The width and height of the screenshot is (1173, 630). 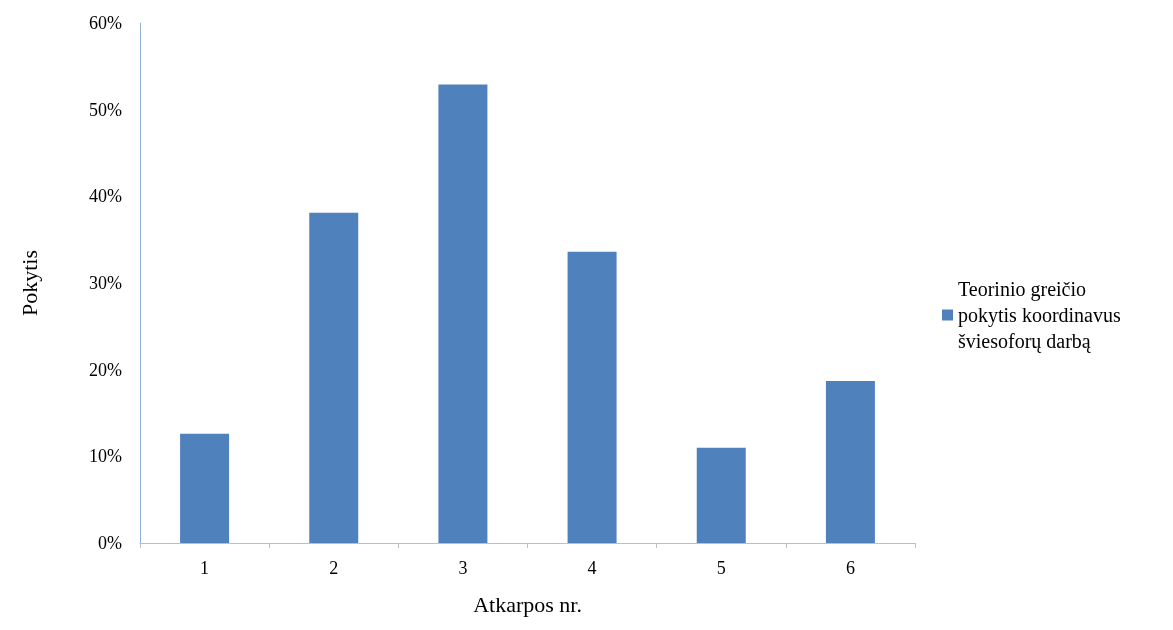 I want to click on y-tick-label: 50%, so click(x=105, y=109).